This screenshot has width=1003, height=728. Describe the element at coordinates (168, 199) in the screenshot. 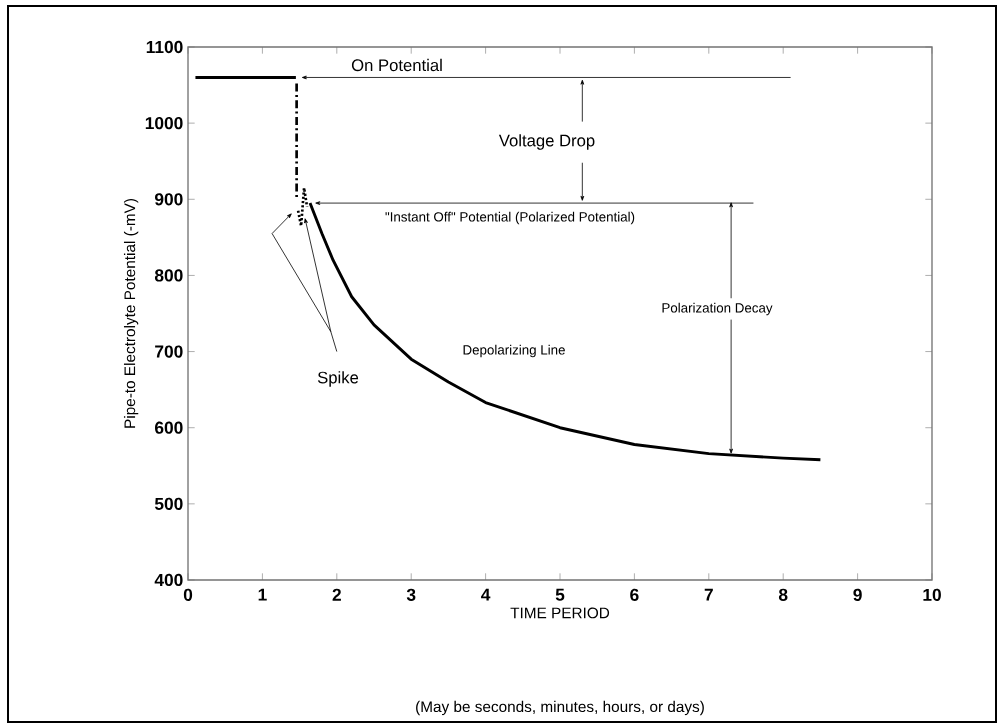

I see `y-tick-label: 900` at that location.